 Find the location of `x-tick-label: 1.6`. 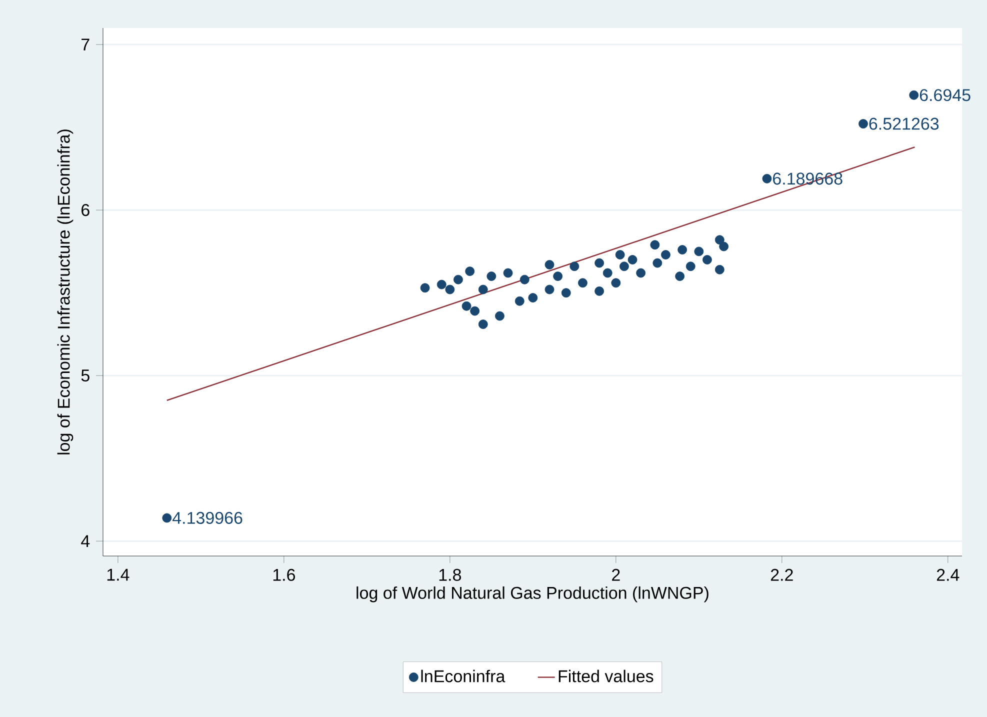

x-tick-label: 1.6 is located at coordinates (284, 574).